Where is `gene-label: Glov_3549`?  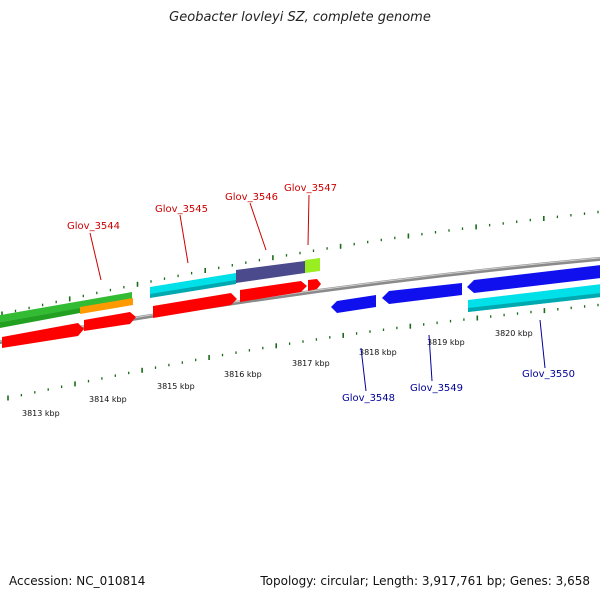 gene-label: Glov_3549 is located at coordinates (436, 388).